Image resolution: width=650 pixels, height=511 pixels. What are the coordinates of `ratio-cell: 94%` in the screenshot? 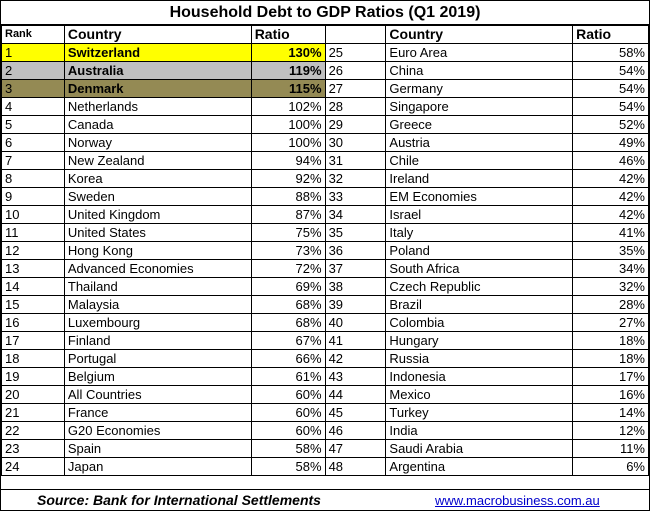 It's located at (288, 160).